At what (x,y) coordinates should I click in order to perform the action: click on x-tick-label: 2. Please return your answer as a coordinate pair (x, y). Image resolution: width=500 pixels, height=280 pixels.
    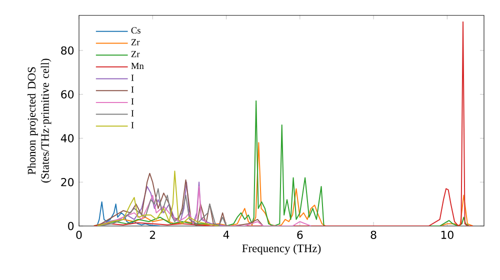
    Looking at the image, I should click on (153, 234).